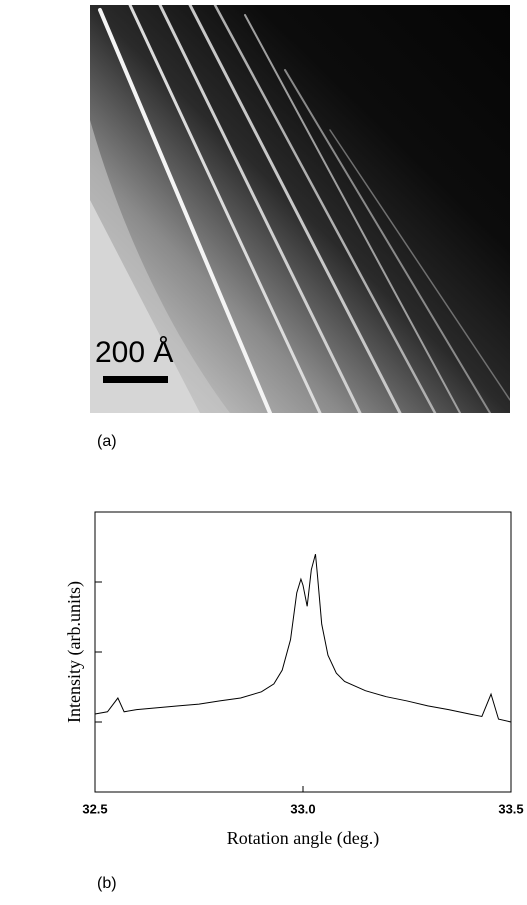 The image size is (527, 905). I want to click on y-axis-label: Intensity (arb.units), so click(74, 652).